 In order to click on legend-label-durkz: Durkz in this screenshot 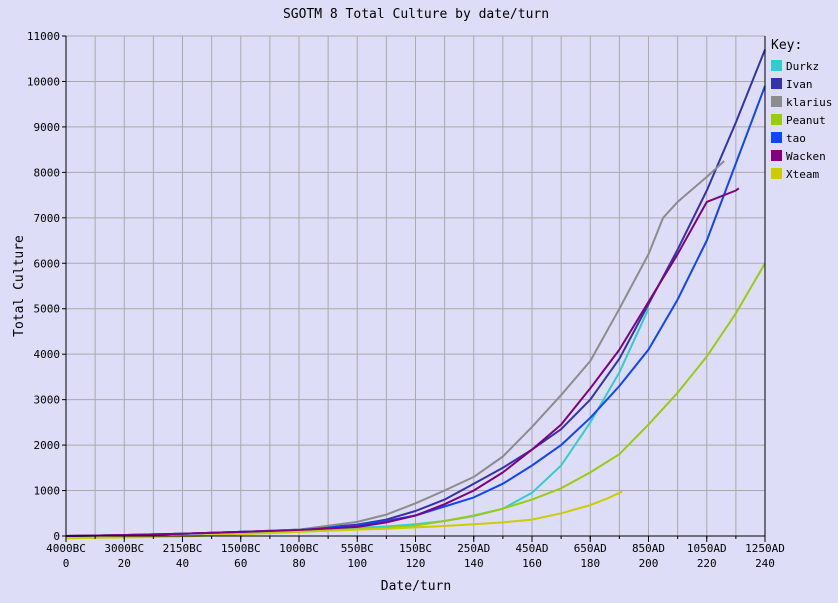, I will do `click(802, 66)`.